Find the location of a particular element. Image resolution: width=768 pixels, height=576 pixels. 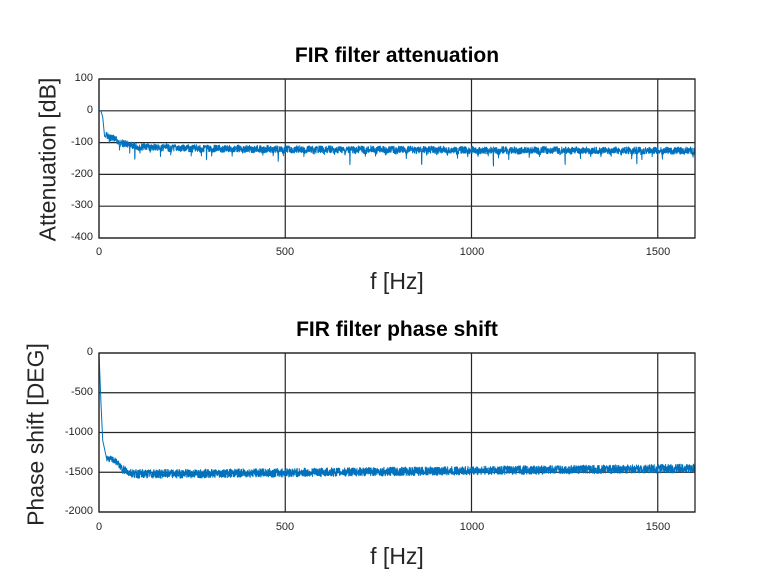

x-axis-label-phase: f [Hz] is located at coordinates (397, 556).